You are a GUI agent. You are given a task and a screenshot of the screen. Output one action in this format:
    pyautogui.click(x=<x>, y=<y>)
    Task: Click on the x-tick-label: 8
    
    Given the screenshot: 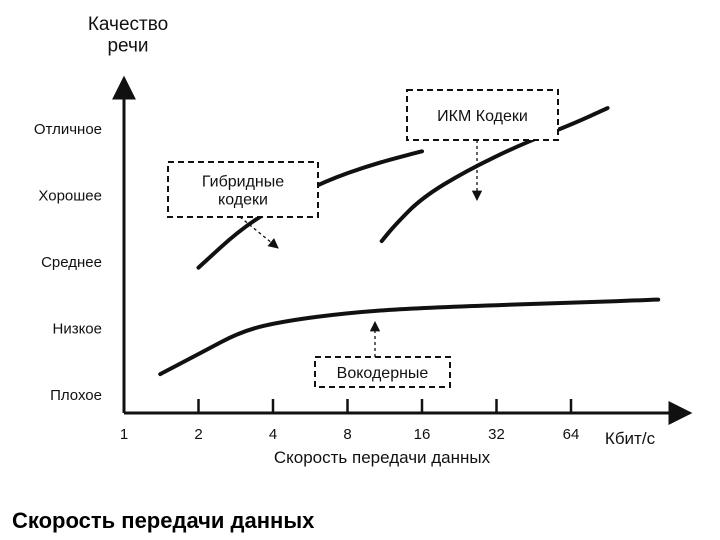 What is the action you would take?
    pyautogui.click(x=347, y=434)
    